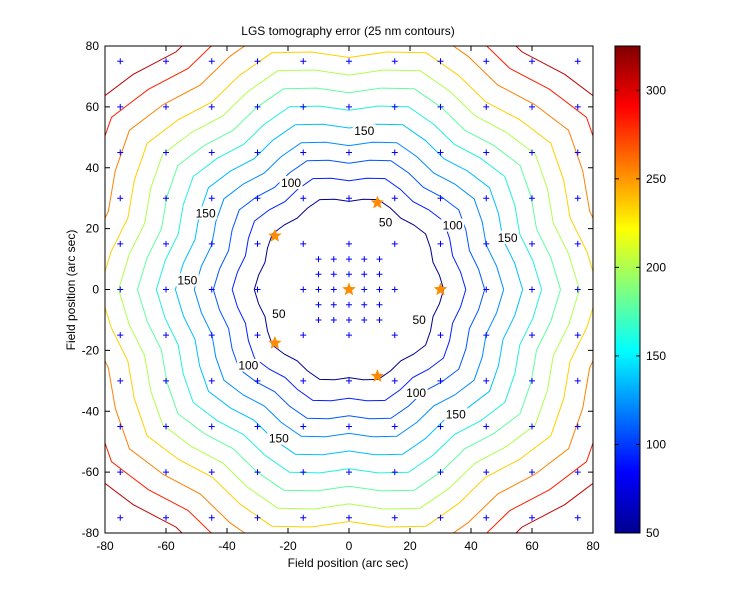  Describe the element at coordinates (227, 546) in the screenshot. I see `x-tick-label: -40` at that location.